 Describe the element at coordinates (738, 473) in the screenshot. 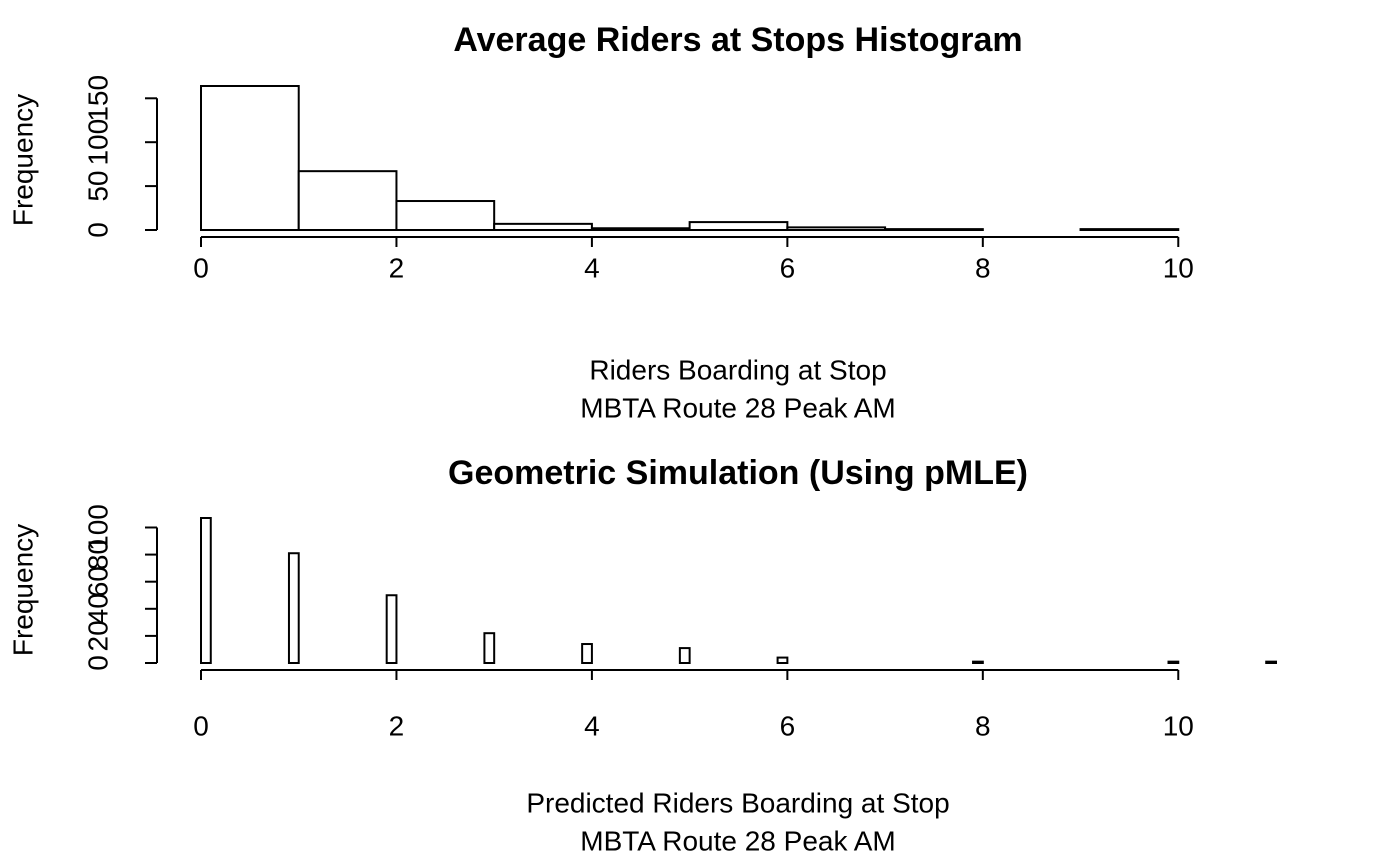

I see `chart-title: Geometric Simulation (Using pMLE)` at that location.